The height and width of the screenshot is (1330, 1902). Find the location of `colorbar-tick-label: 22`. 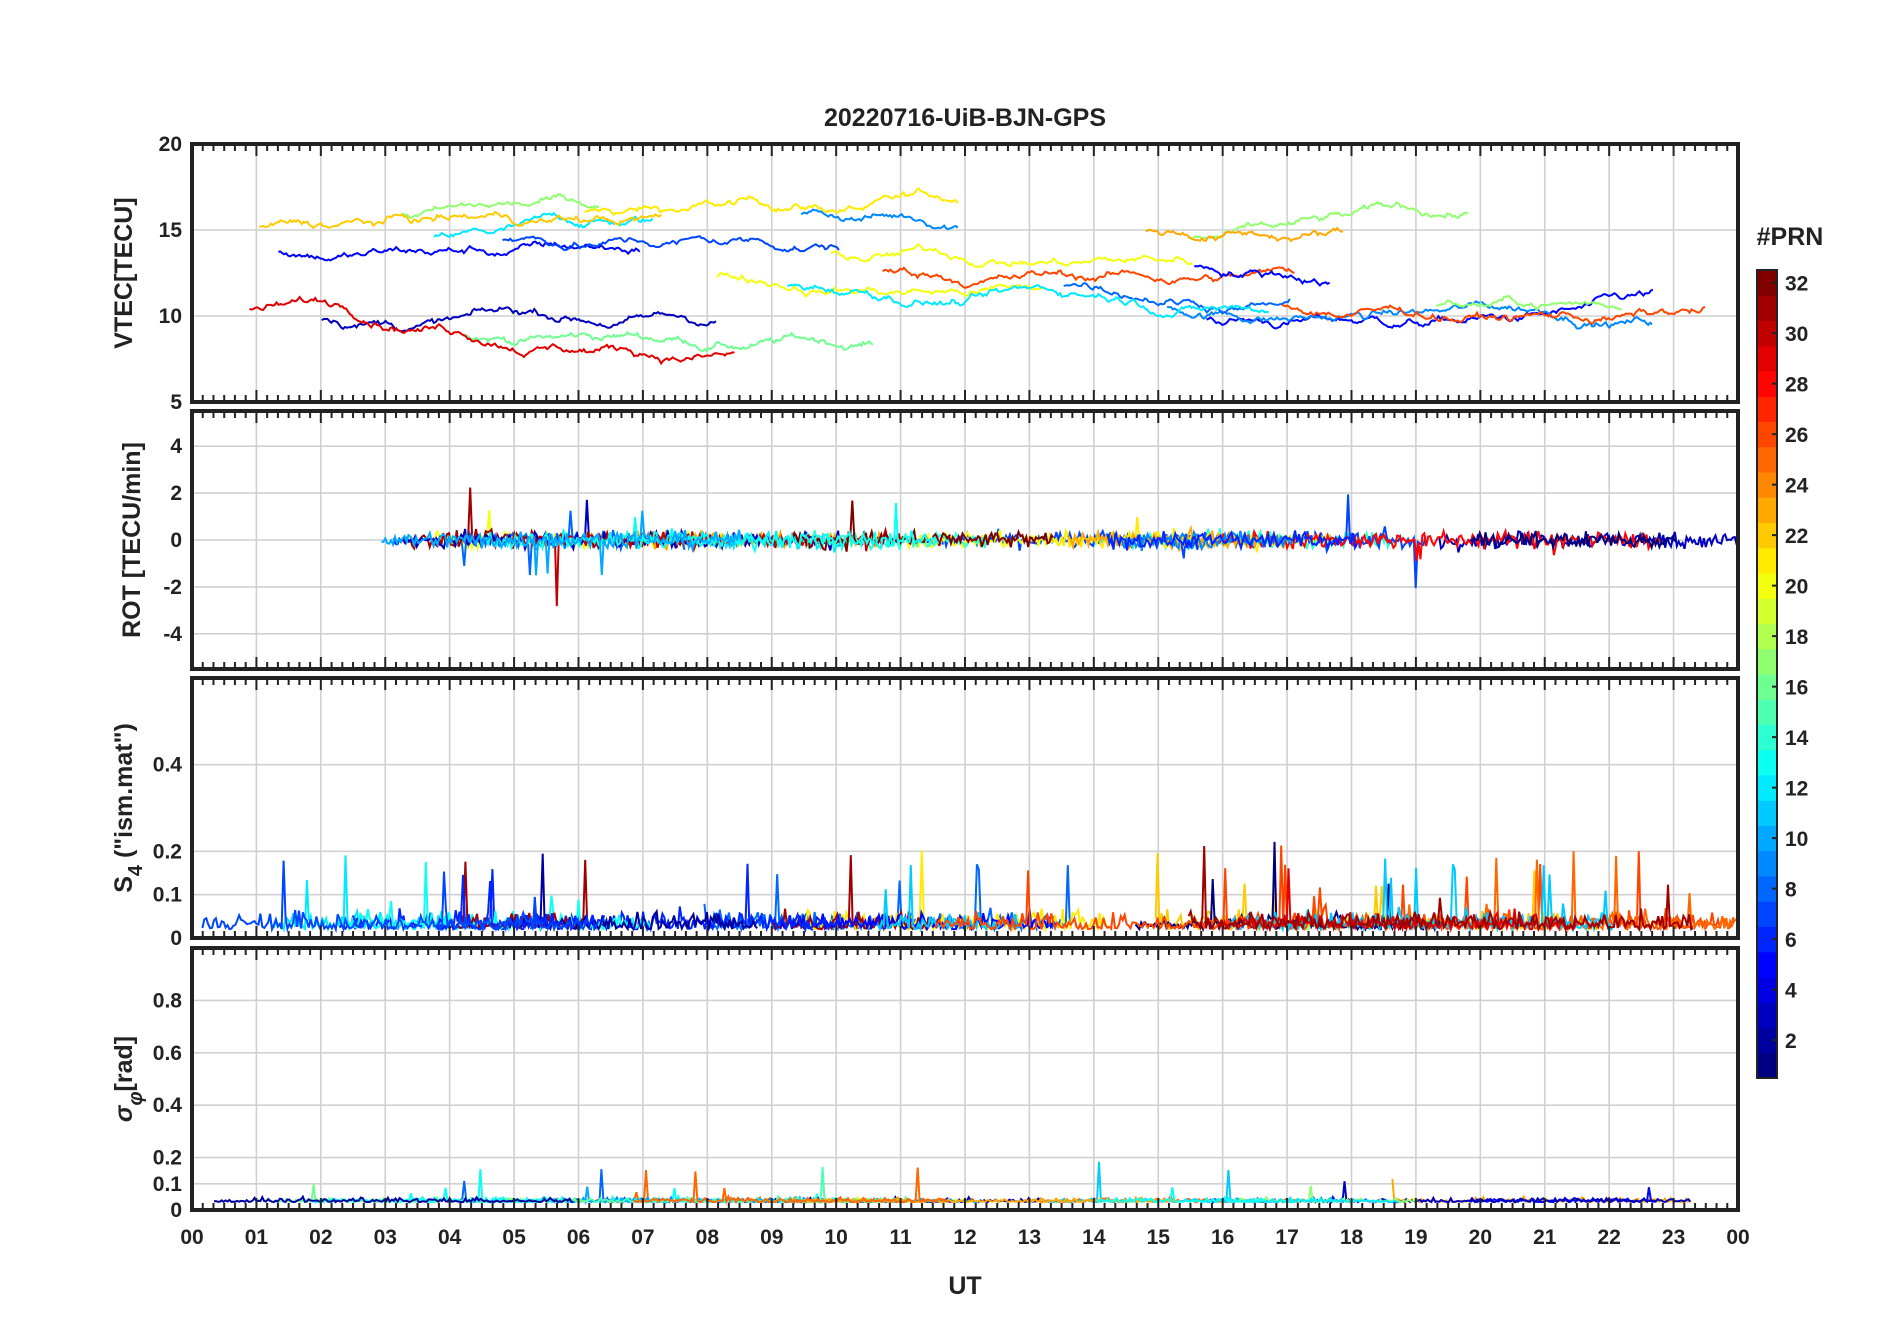

colorbar-tick-label: 22 is located at coordinates (1796, 536).